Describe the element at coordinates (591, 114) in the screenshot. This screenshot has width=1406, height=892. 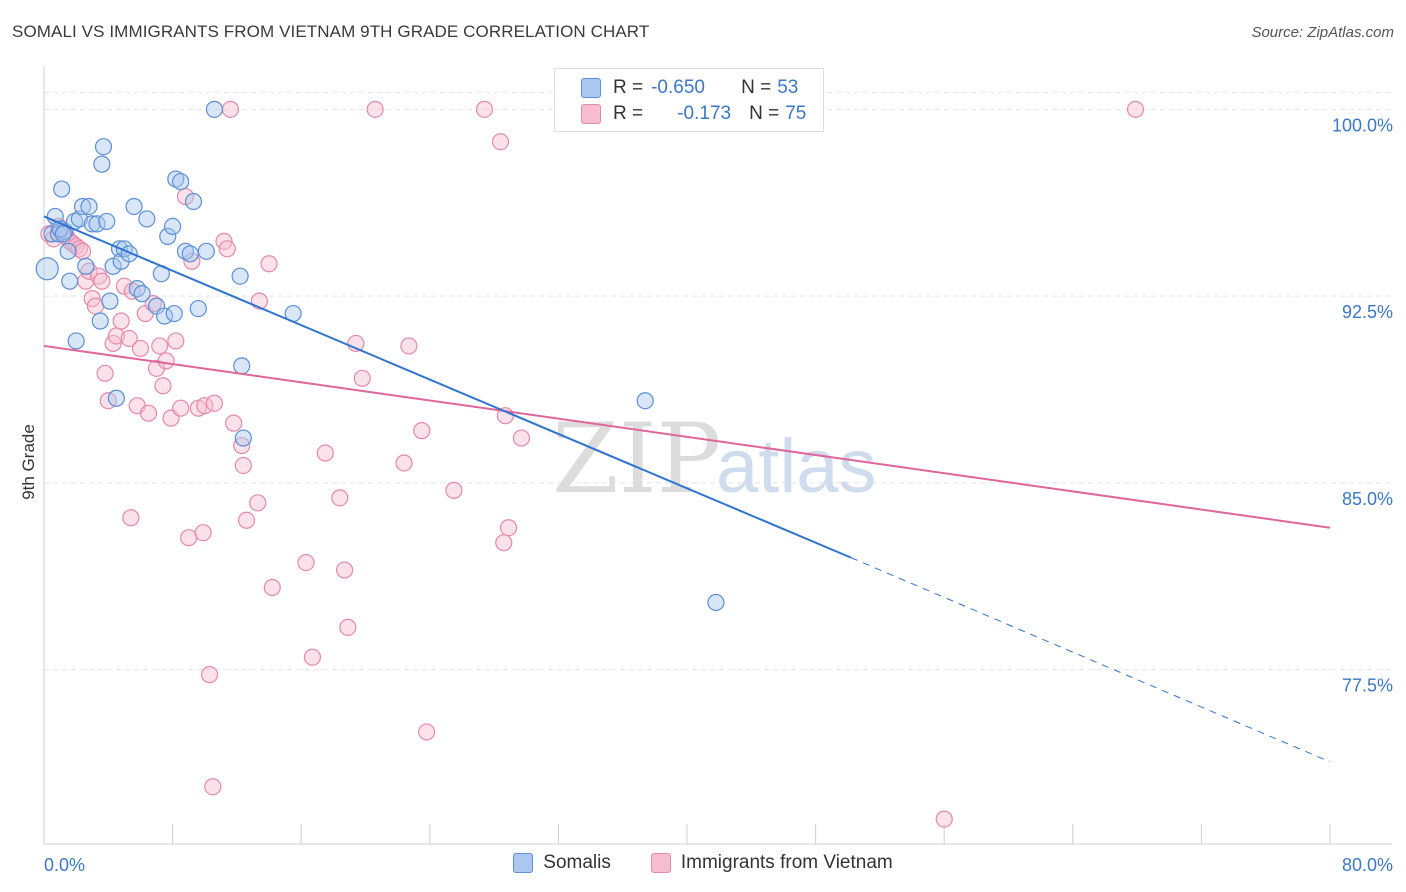
I see `vietnam-swatch` at that location.